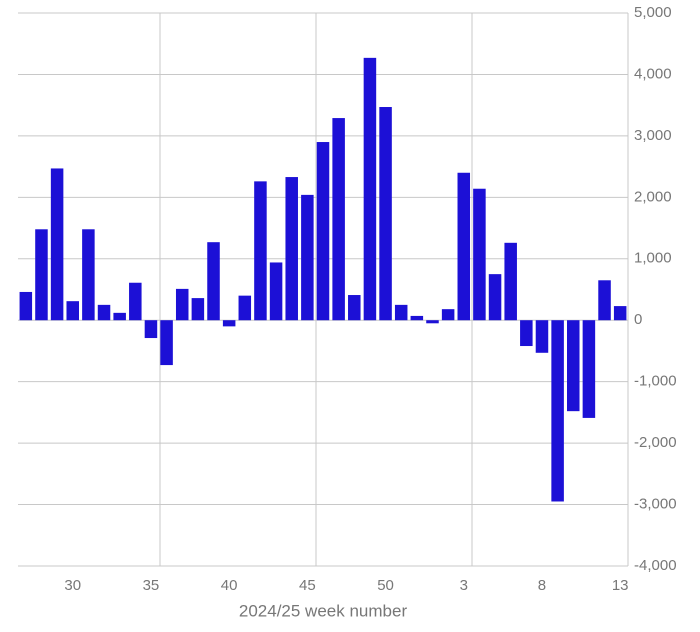 This screenshot has width=700, height=632. Describe the element at coordinates (638, 319) in the screenshot. I see `y-tick-label: 0` at that location.